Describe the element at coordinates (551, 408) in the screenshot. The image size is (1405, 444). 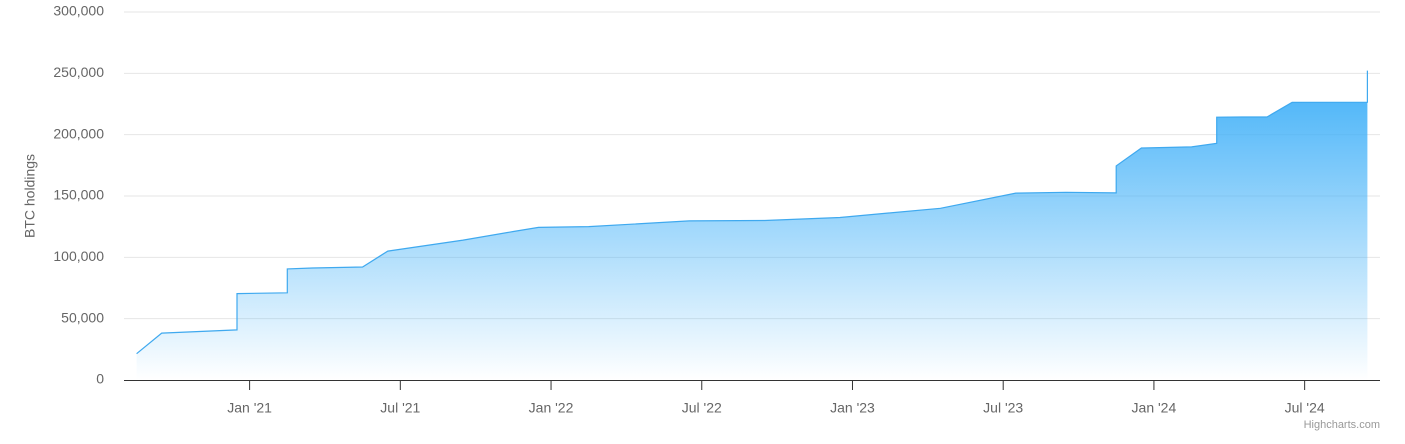
I see `x-tick-label: Jan '22` at that location.